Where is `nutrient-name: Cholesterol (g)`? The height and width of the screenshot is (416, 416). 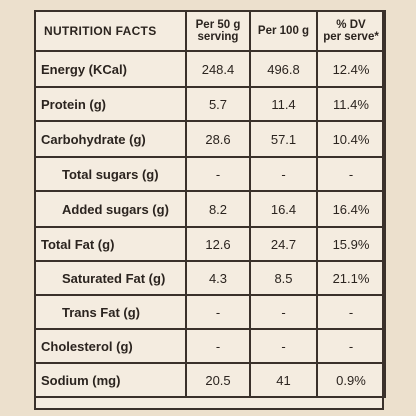 nutrient-name: Cholesterol (g) is located at coordinates (110, 346).